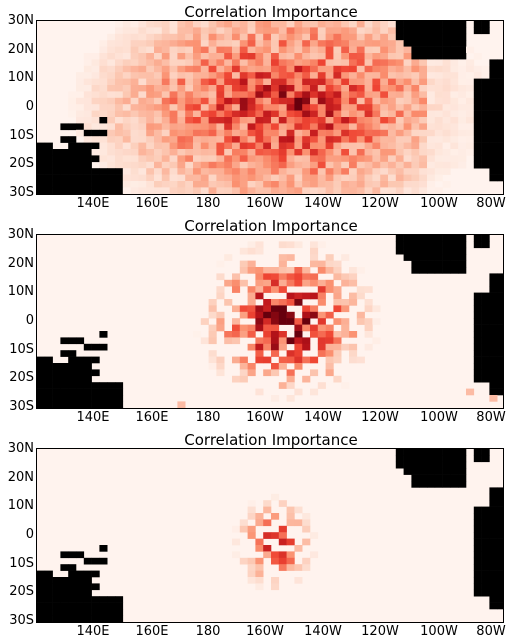 The image size is (506, 641). What do you see at coordinates (380, 203) in the screenshot?
I see `x-tick-label: 120W` at bounding box center [380, 203].